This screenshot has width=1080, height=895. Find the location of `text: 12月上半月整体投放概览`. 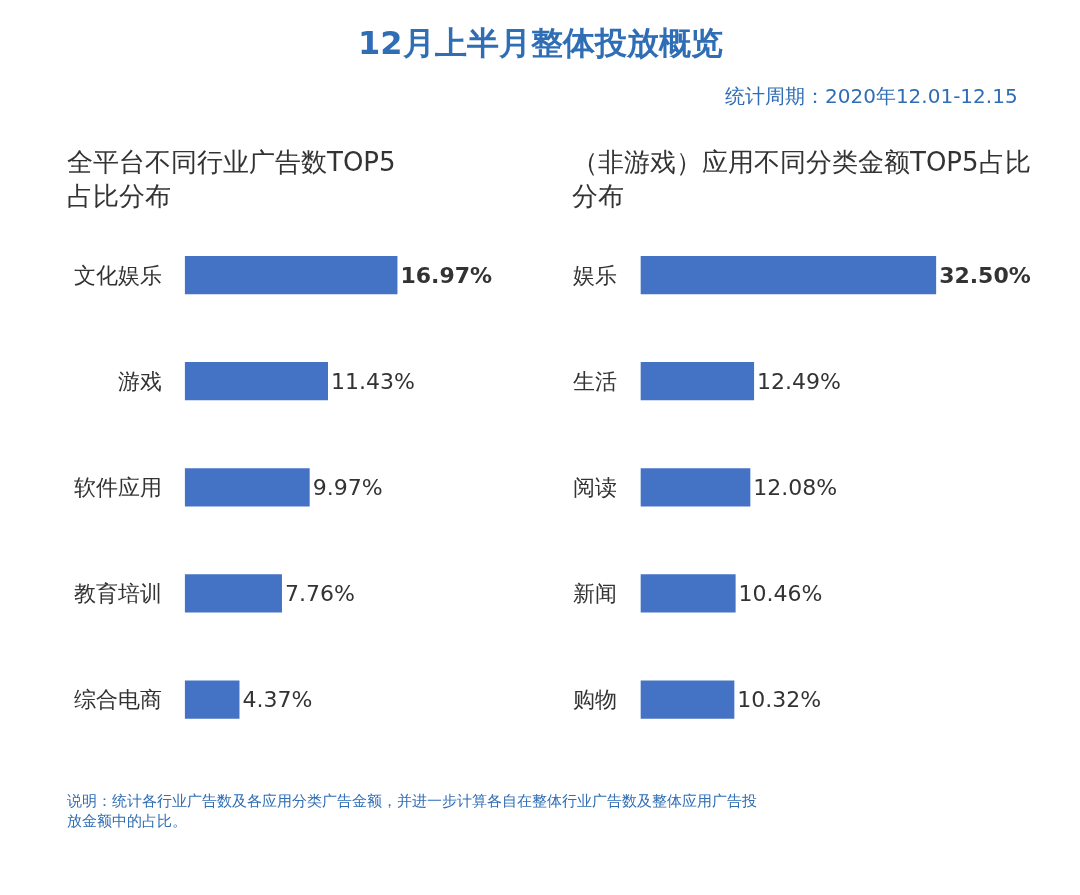

text: 12月上半月整体投放概览 is located at coordinates (540, 43).